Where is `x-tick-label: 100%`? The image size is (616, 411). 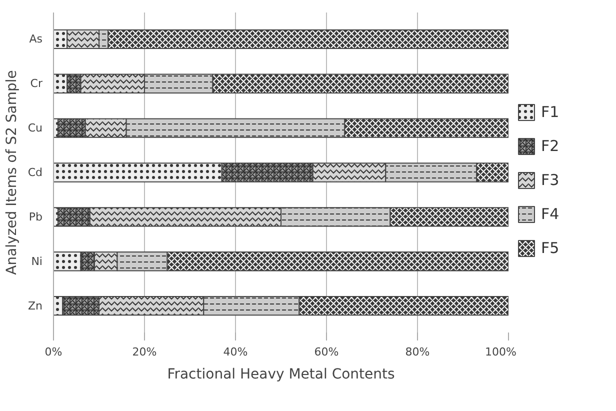 x-tick-label: 100% is located at coordinates (501, 352).